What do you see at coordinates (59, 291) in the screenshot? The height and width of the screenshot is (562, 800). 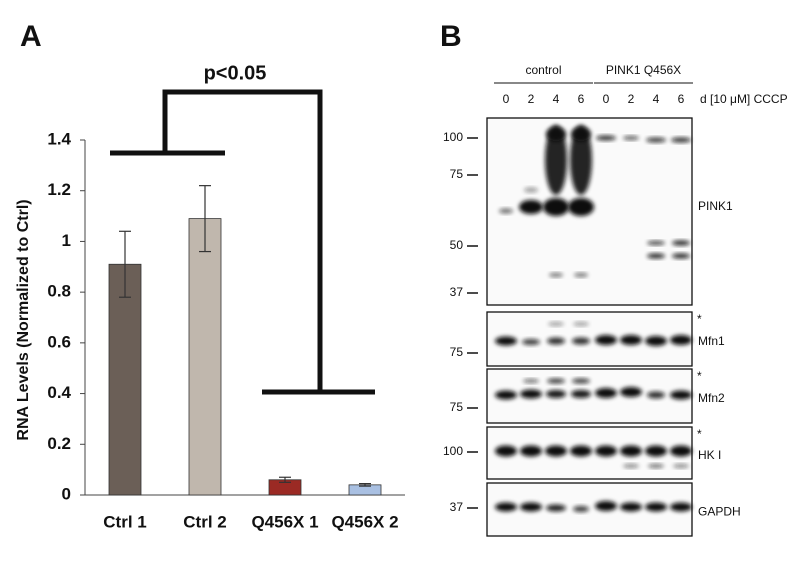 I see `y-tick-label: 0.8` at bounding box center [59, 291].